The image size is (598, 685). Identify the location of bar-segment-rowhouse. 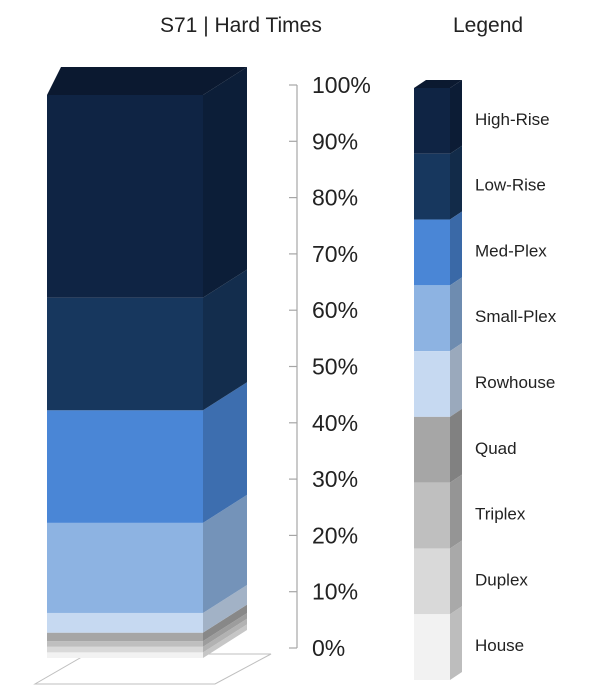
(147, 608).